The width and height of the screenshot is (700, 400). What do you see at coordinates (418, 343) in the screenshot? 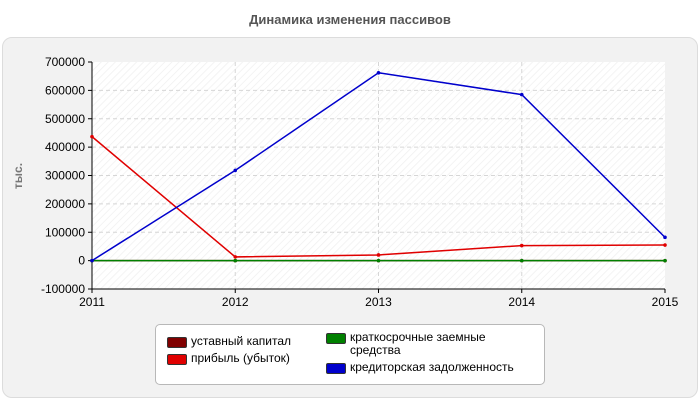
I see `legend-label: краткосрочные заемные средства` at bounding box center [418, 343].